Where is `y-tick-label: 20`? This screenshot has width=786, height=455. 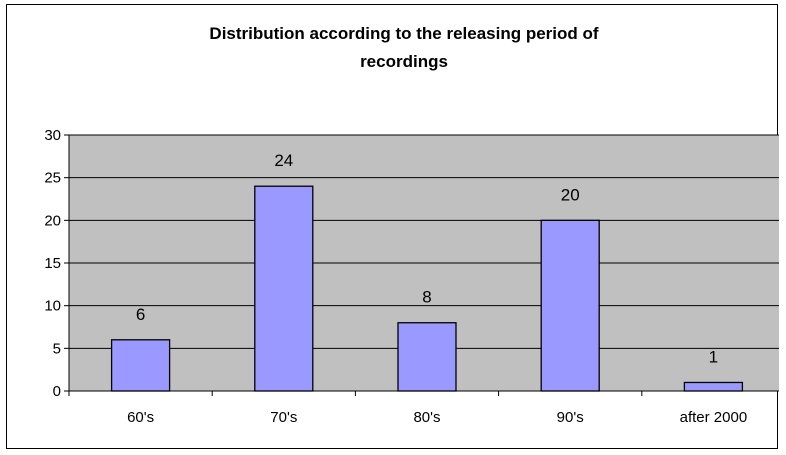 y-tick-label: 20 is located at coordinates (52, 220).